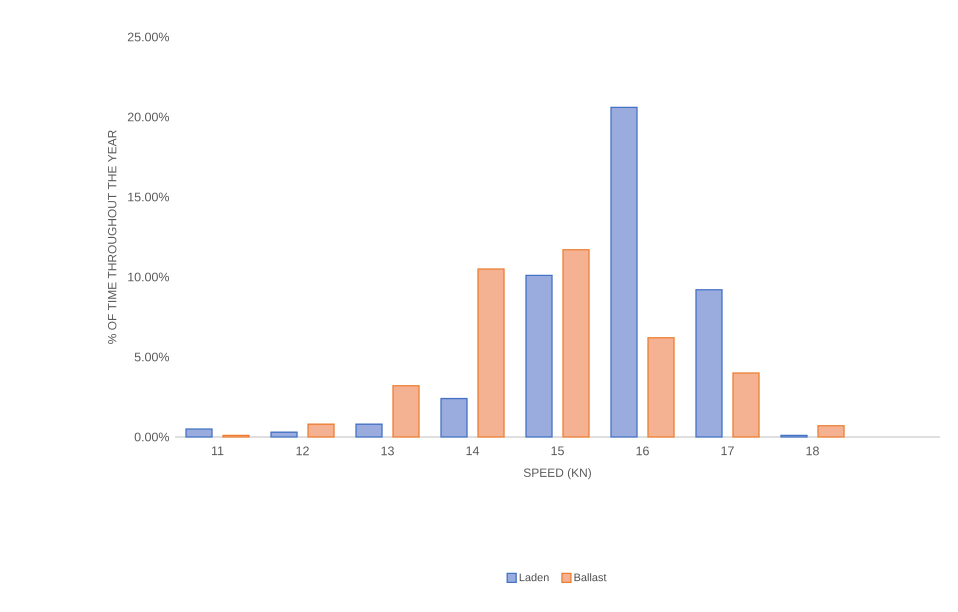 The height and width of the screenshot is (612, 958). Describe the element at coordinates (149, 117) in the screenshot. I see `y-tick-label: 20.00%` at that location.